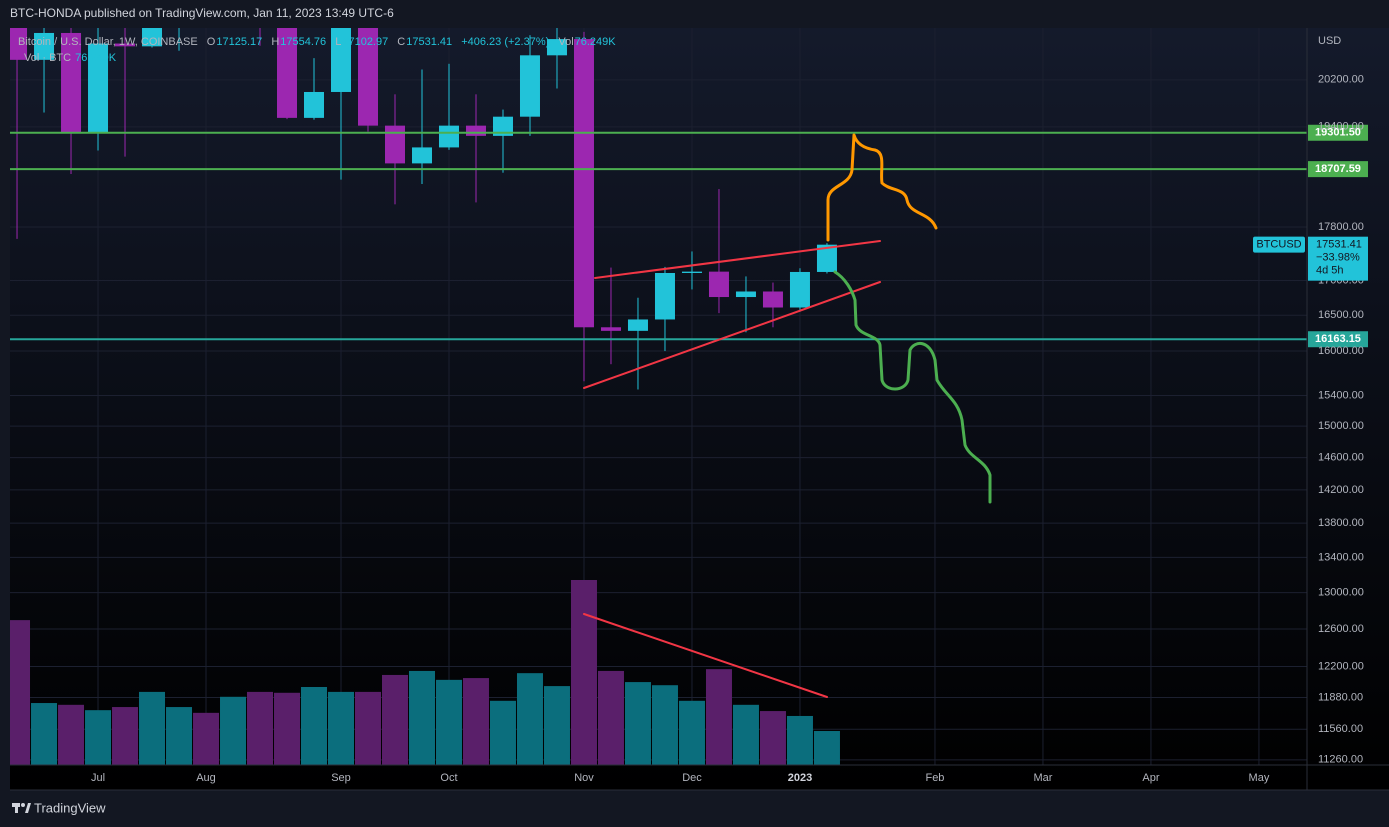 Image resolution: width=1389 pixels, height=827 pixels. I want to click on x-tick-label: Dec, so click(692, 778).